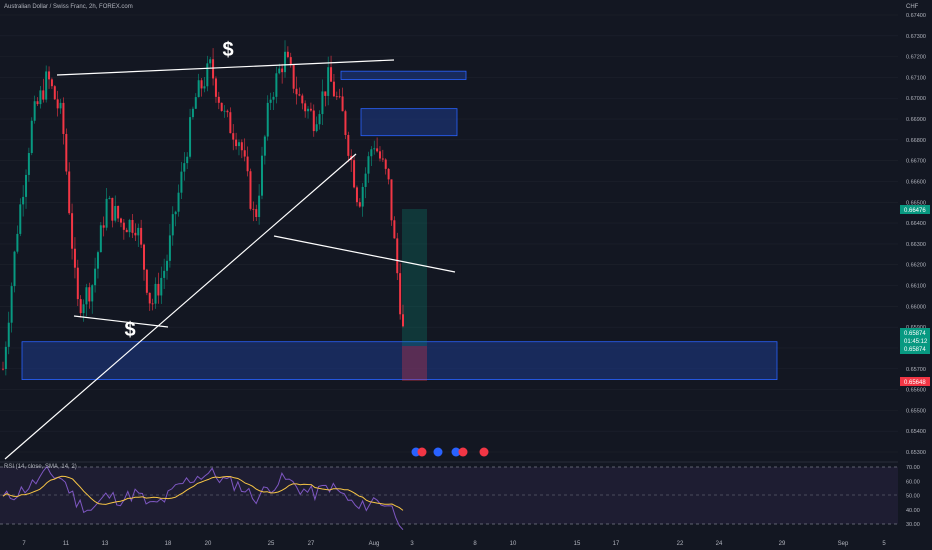 The width and height of the screenshot is (932, 550). I want to click on price-tick-label: 0.65400, so click(916, 432).